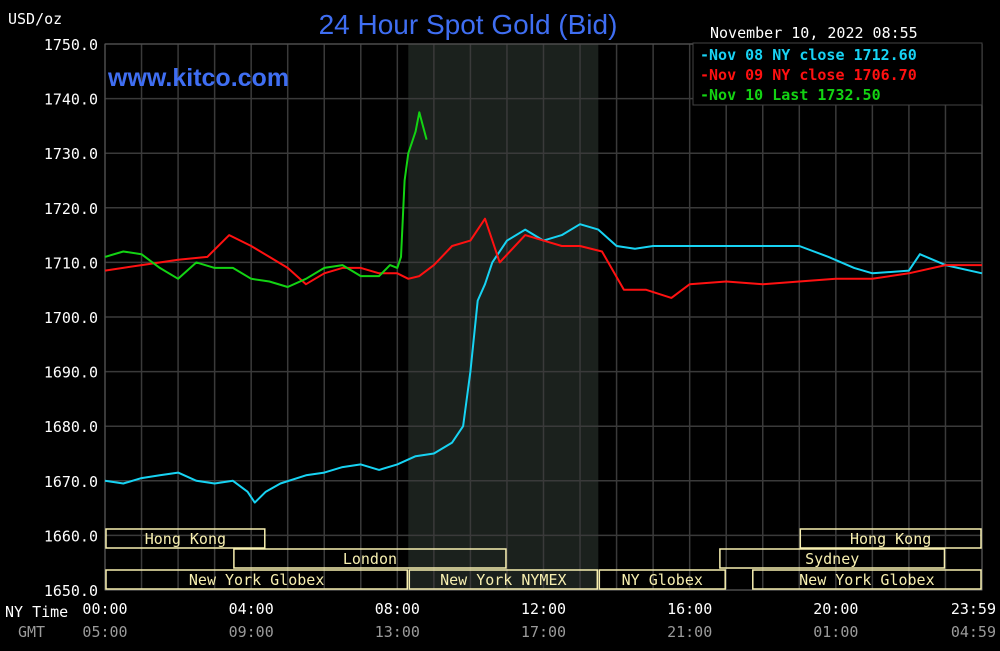  Describe the element at coordinates (543, 632) in the screenshot. I see `x-tick-gmt: 17:00` at that location.